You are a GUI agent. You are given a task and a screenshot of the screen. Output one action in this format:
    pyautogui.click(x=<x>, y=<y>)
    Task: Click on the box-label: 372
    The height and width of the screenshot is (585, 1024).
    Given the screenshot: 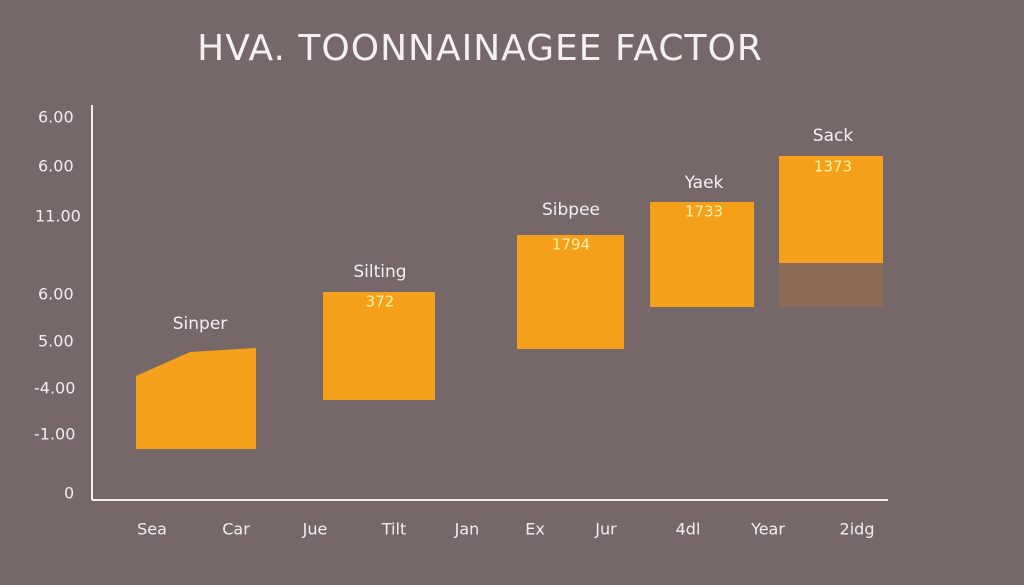 What is the action you would take?
    pyautogui.click(x=380, y=302)
    